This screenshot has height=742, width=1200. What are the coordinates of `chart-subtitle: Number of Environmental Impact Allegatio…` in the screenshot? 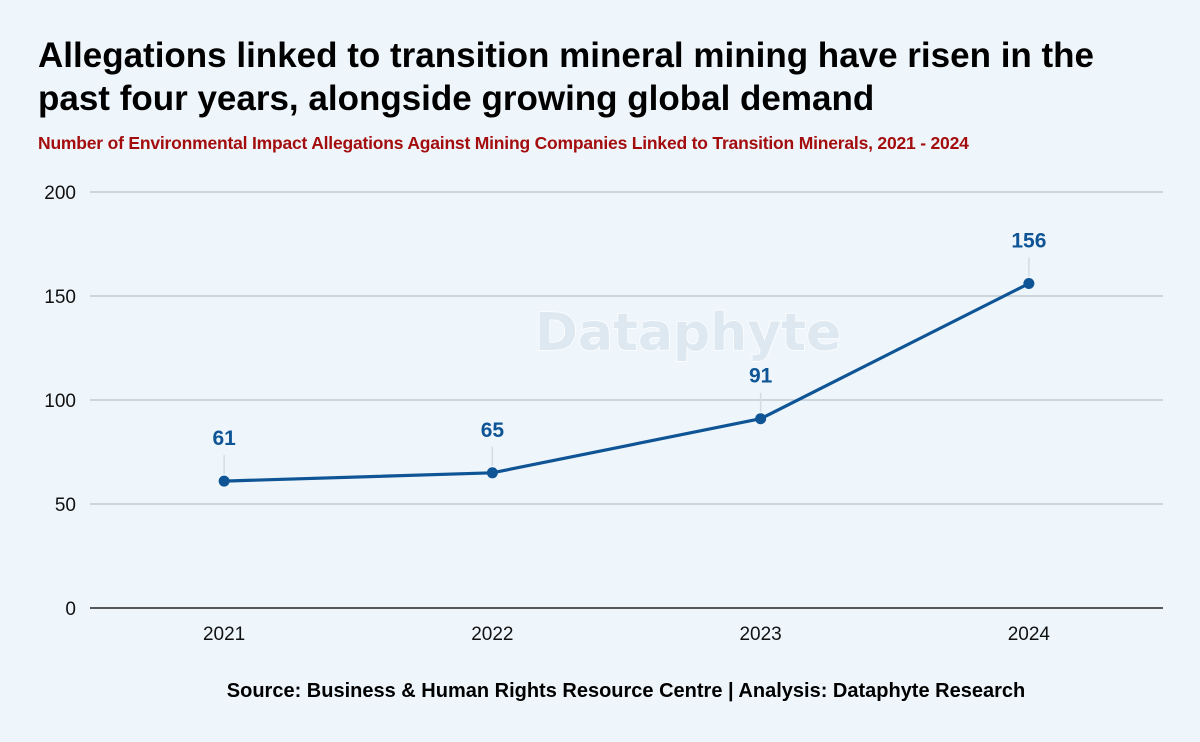 It's located at (503, 143).